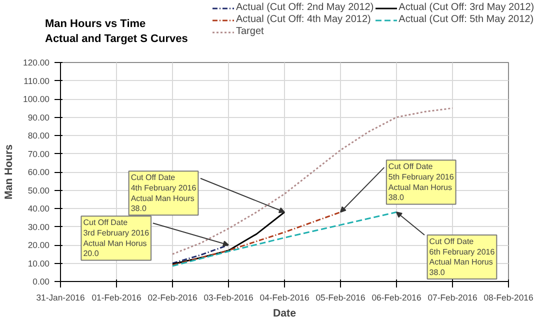 The height and width of the screenshot is (323, 538). Describe the element at coordinates (39, 209) in the screenshot. I see `y-tick-label: 40.00` at that location.